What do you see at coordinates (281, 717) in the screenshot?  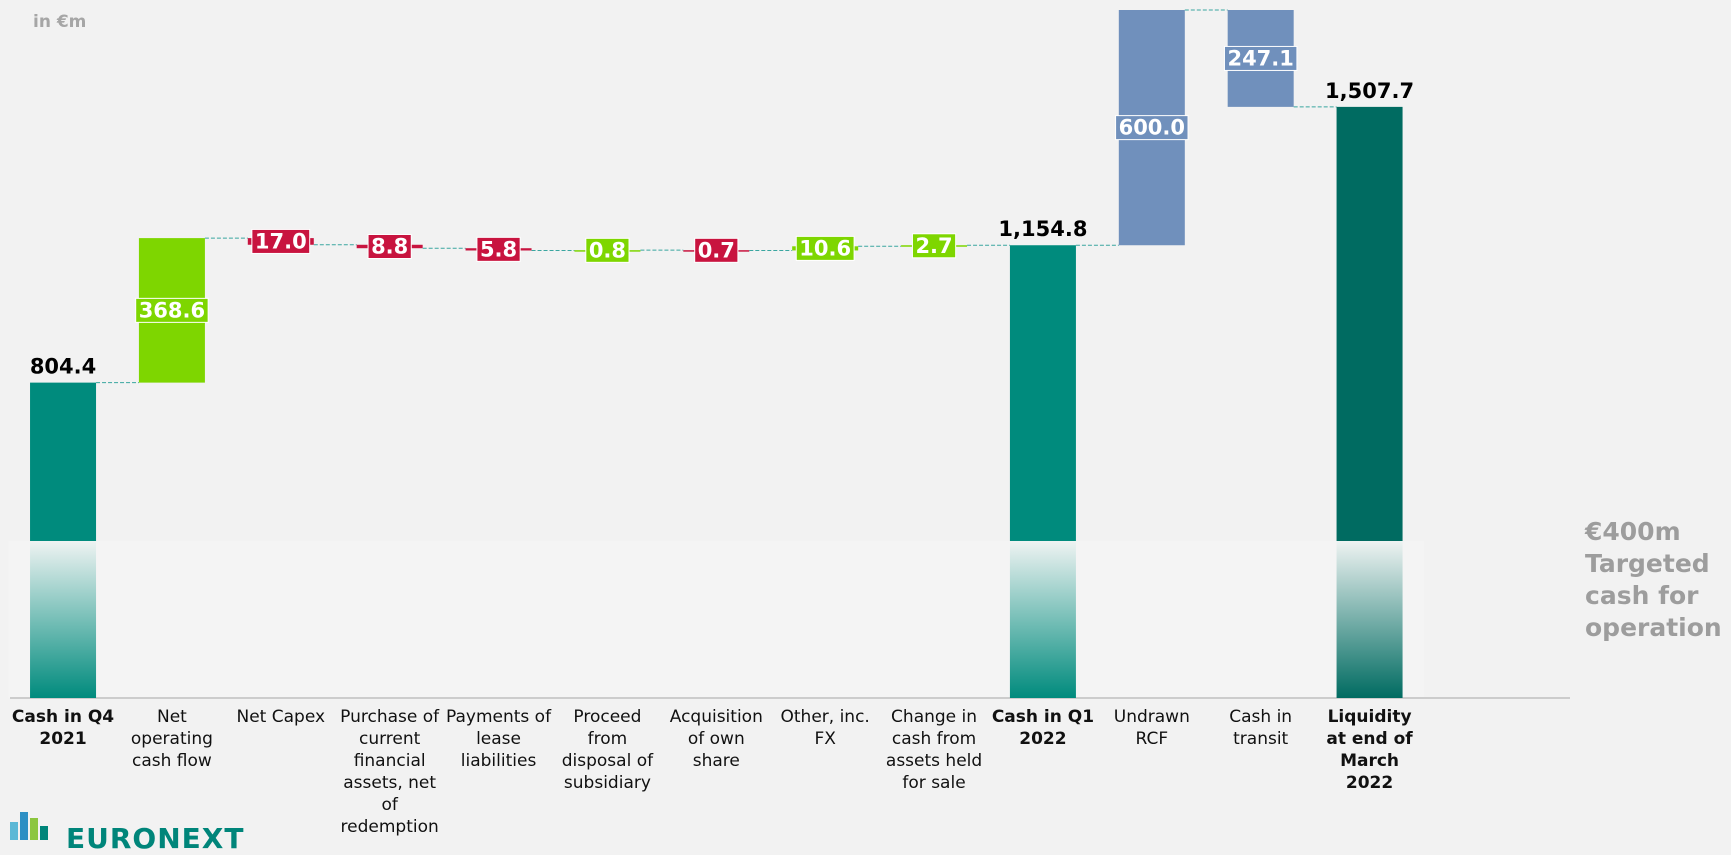 I see `x-tick-label: Net Capex` at bounding box center [281, 717].